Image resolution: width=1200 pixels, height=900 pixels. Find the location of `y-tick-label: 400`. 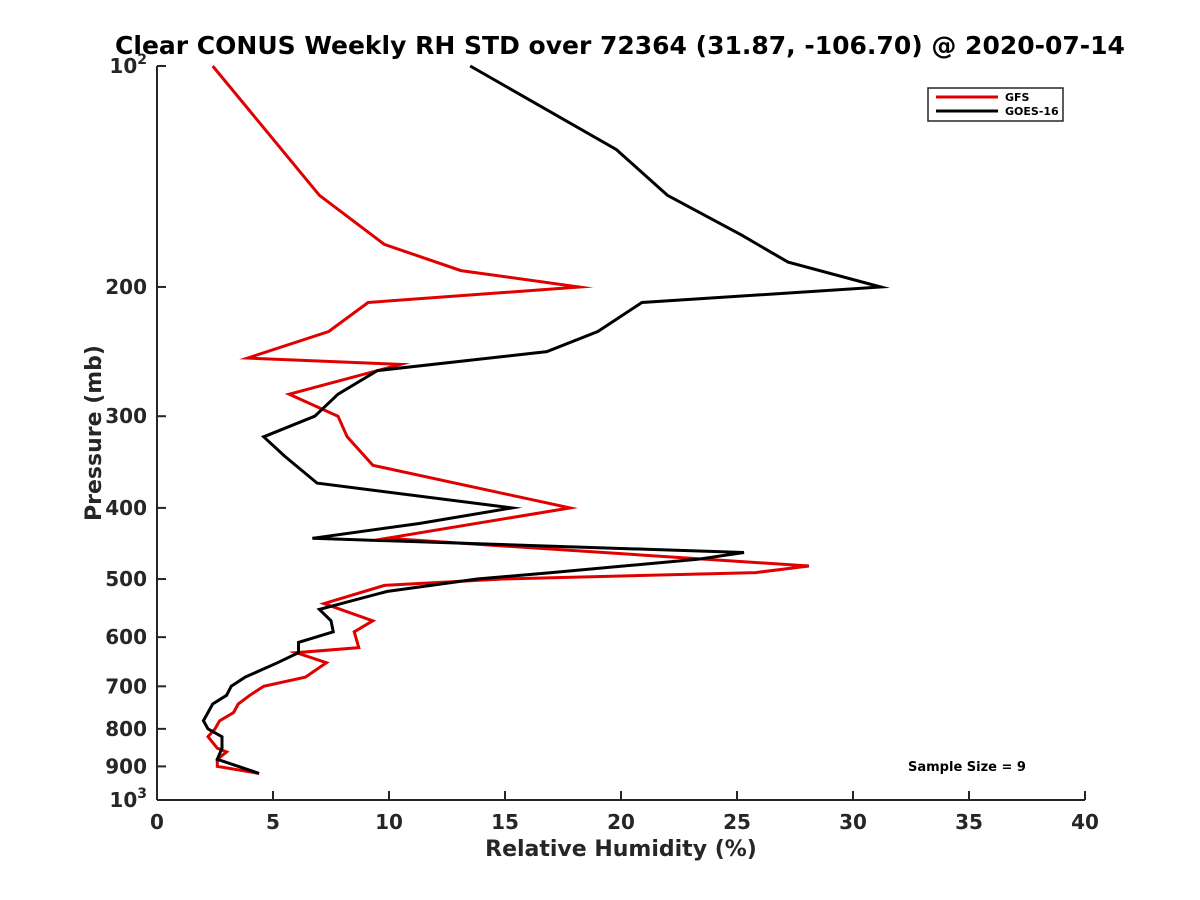

y-tick-label: 400 is located at coordinates (126, 508).